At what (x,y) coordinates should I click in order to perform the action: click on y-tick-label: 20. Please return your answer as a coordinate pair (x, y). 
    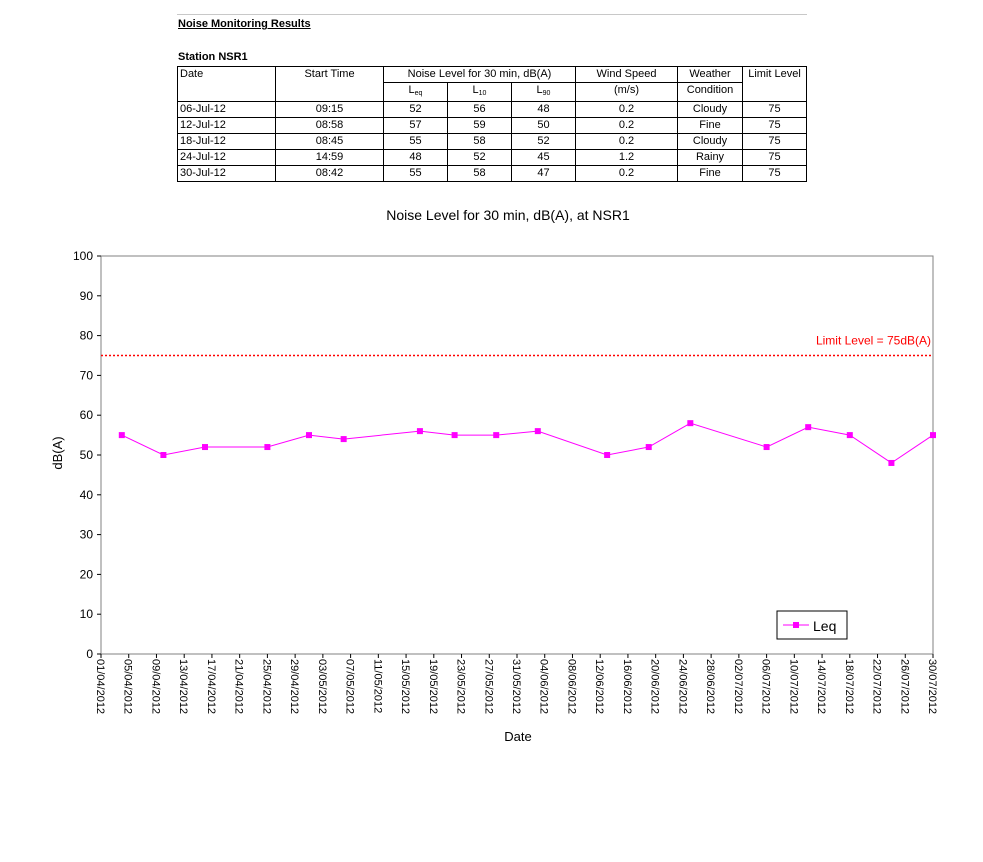
    Looking at the image, I should click on (87, 574).